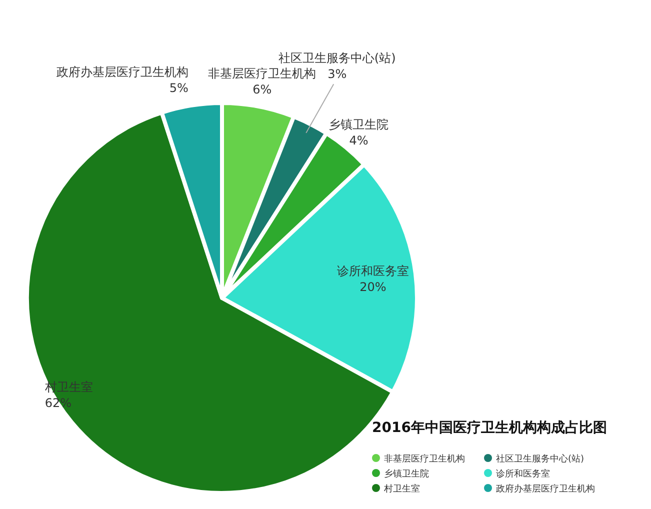 This screenshot has width=651, height=509. Describe the element at coordinates (358, 141) in the screenshot. I see `data-label: 4%` at that location.